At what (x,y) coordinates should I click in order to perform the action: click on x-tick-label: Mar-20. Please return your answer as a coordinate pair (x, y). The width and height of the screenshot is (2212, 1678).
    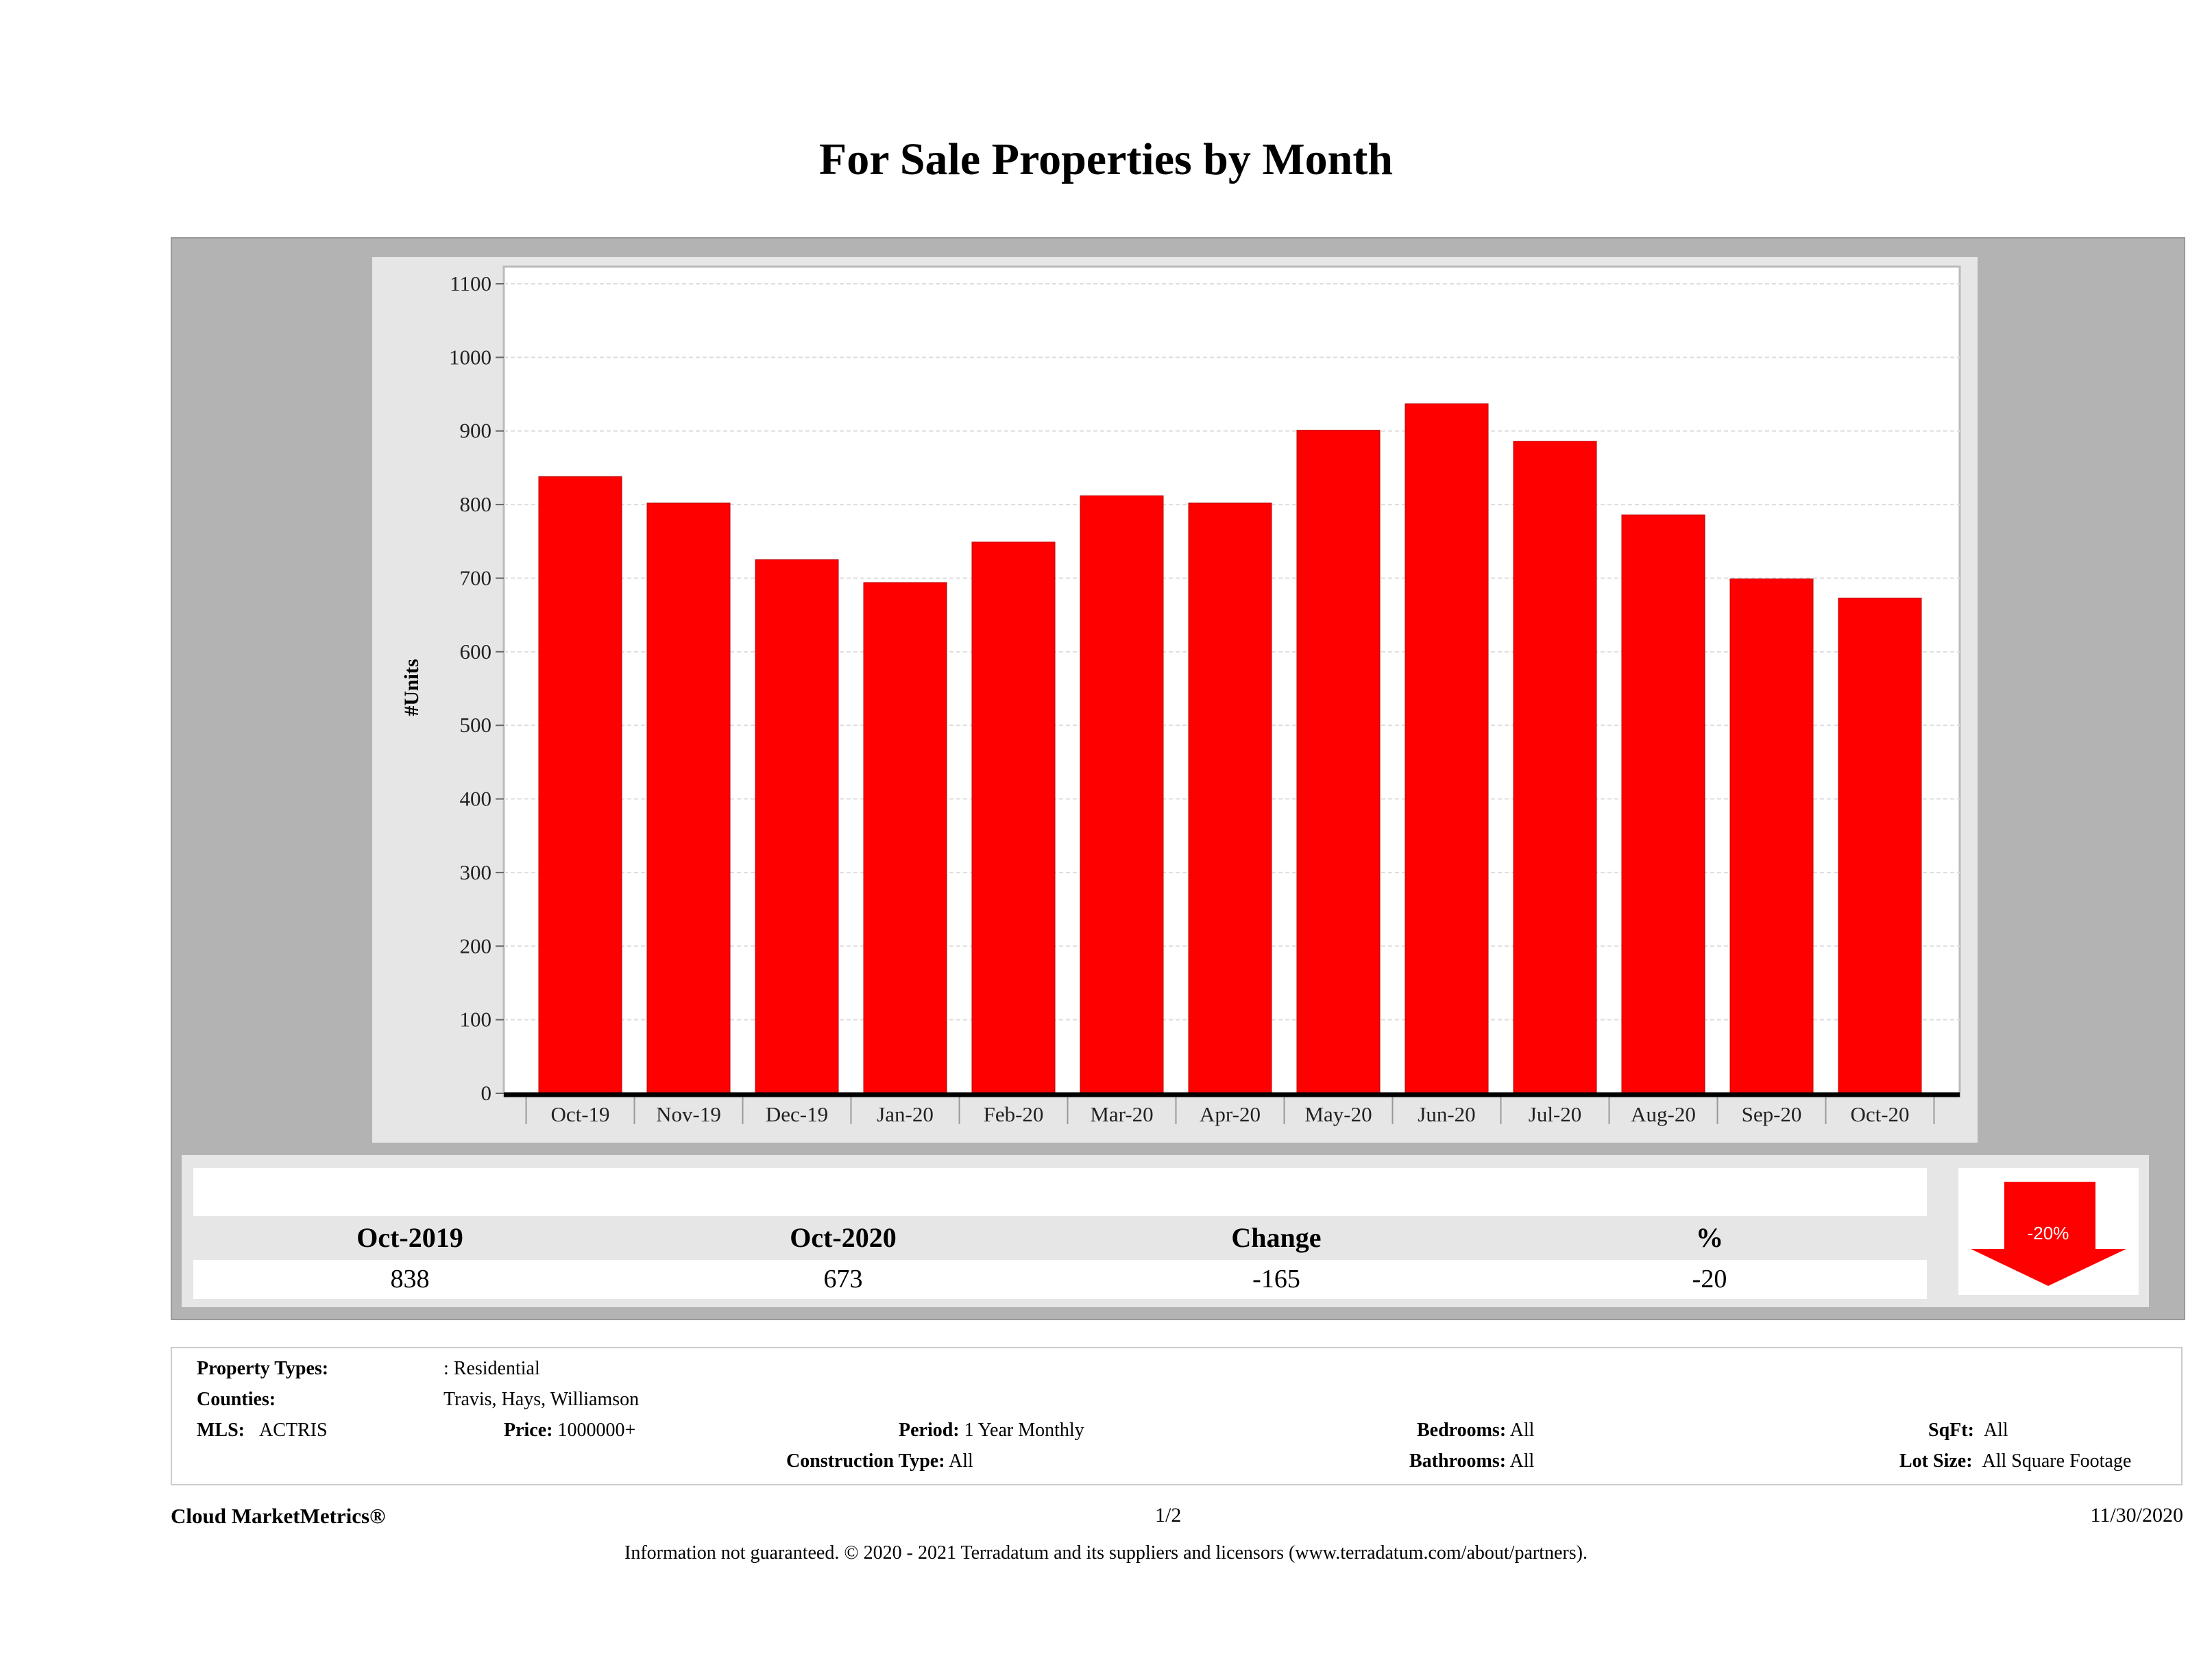
    Looking at the image, I should click on (1121, 1114).